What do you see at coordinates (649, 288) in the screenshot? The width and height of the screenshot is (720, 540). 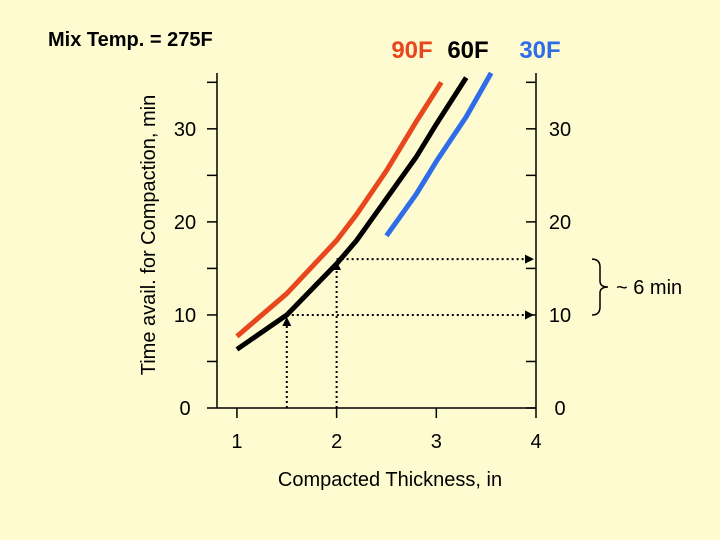 I see `annotation-text: ~ 6 min` at bounding box center [649, 288].